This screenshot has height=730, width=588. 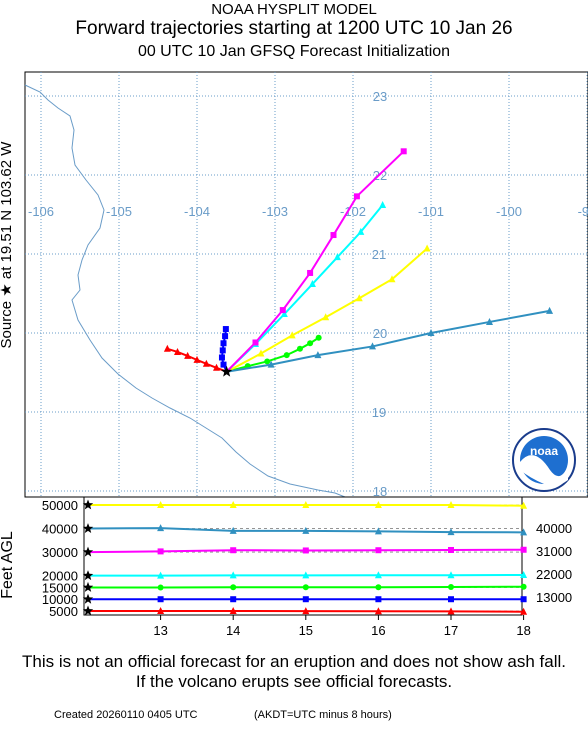 What do you see at coordinates (554, 528) in the screenshot?
I see `height-right-label: 40000` at bounding box center [554, 528].